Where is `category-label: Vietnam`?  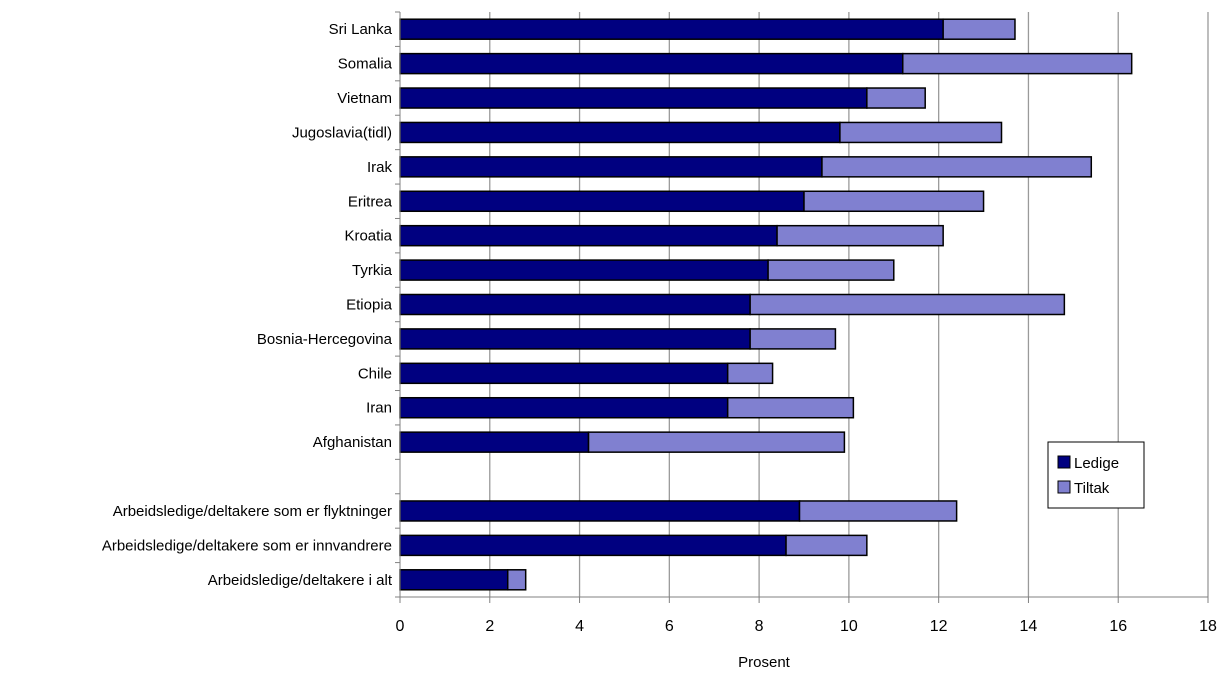
category-label: Vietnam is located at coordinates (364, 98).